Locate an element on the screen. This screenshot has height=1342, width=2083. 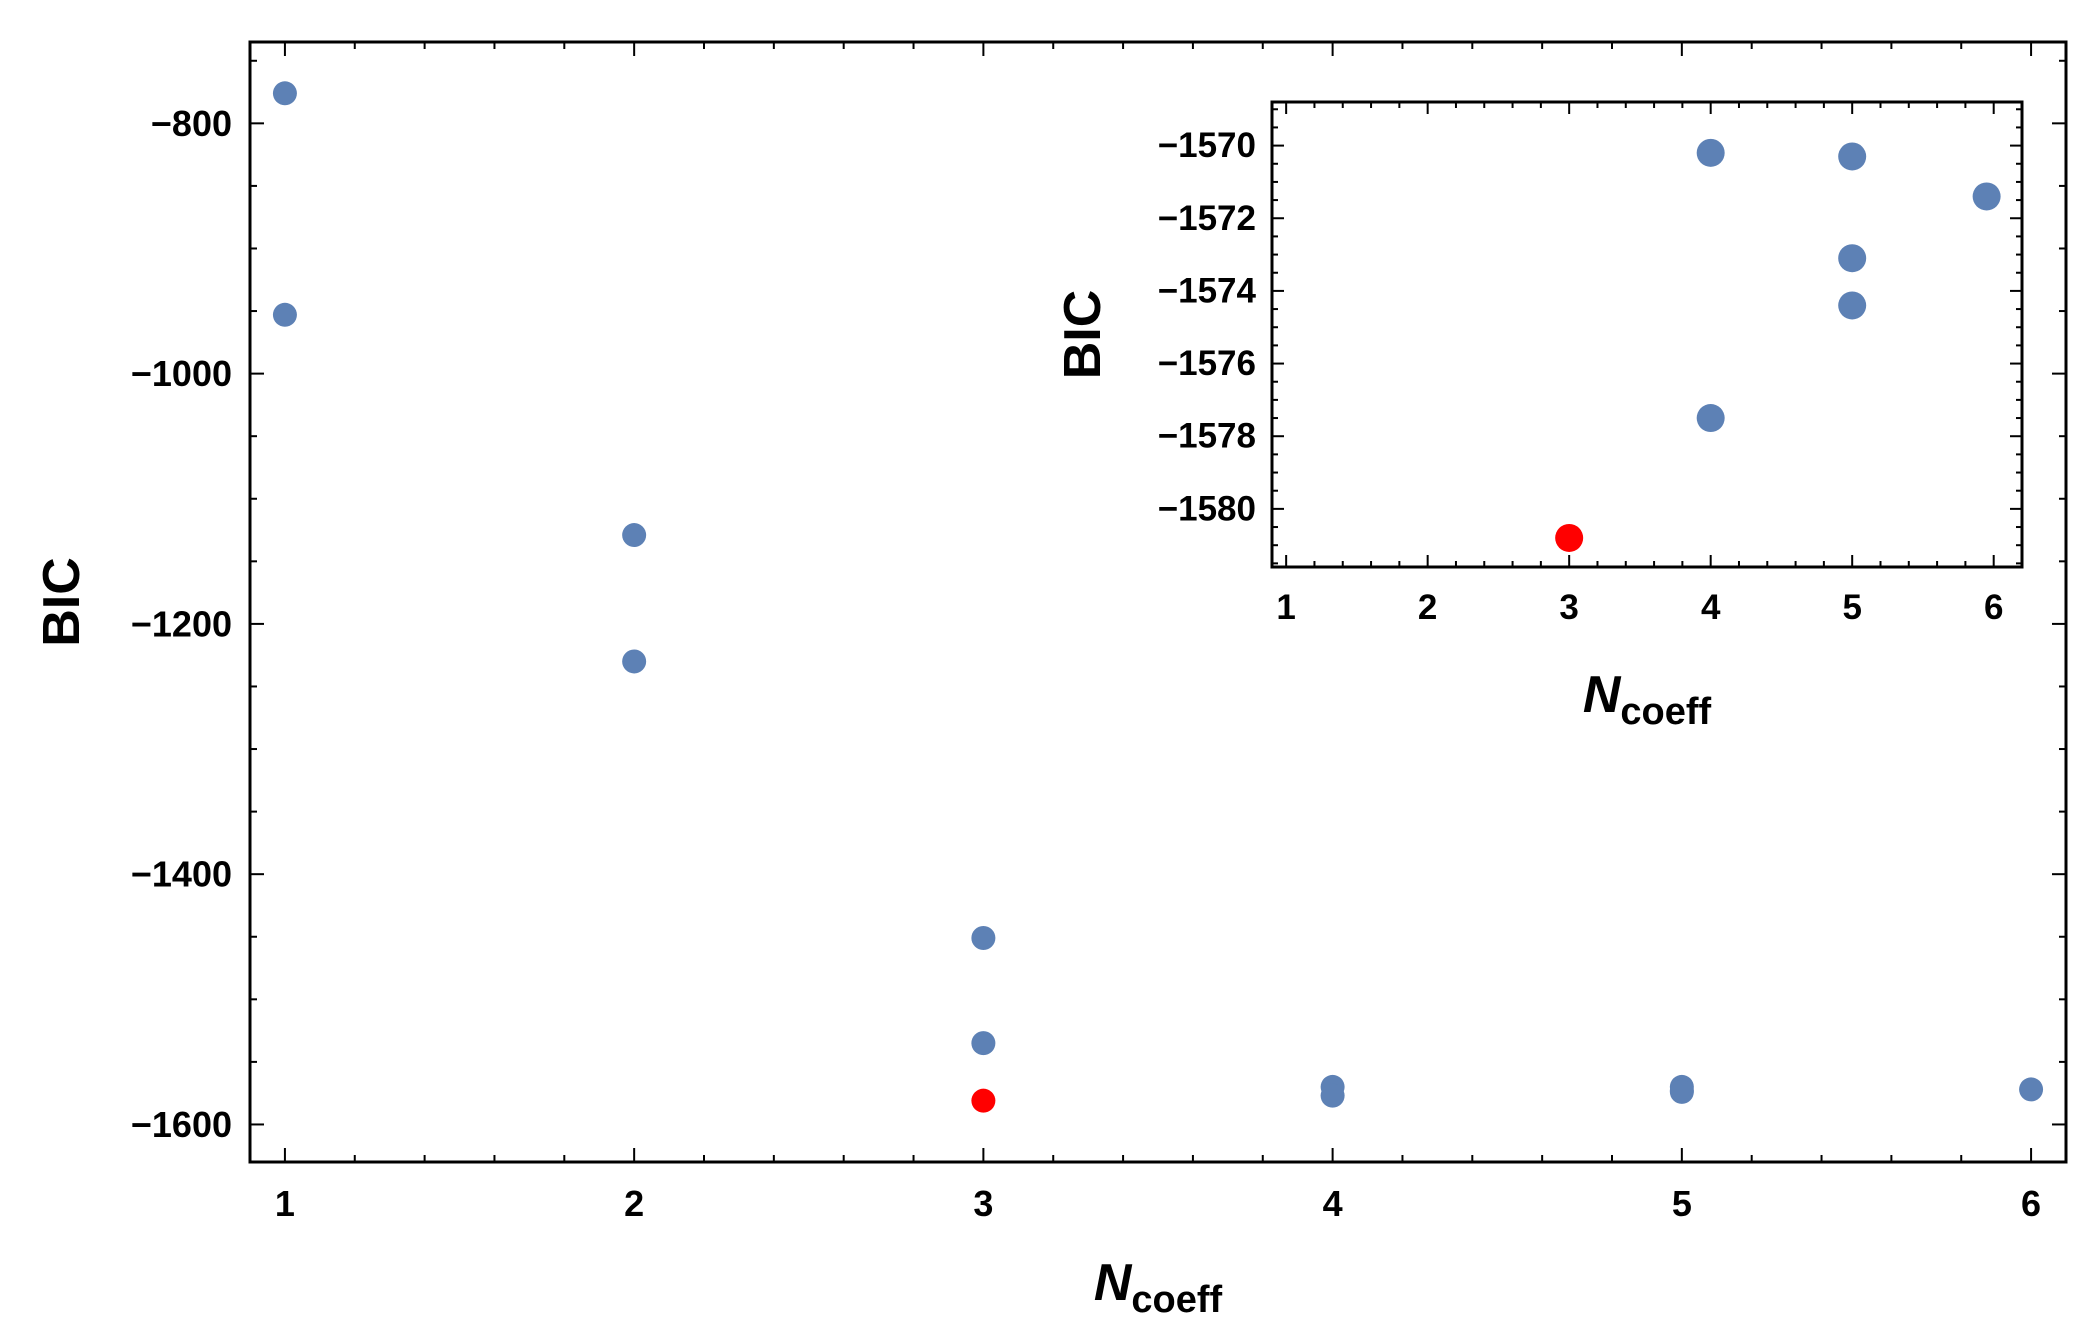
inset-y-tick-label: −1576 is located at coordinates (1207, 363).